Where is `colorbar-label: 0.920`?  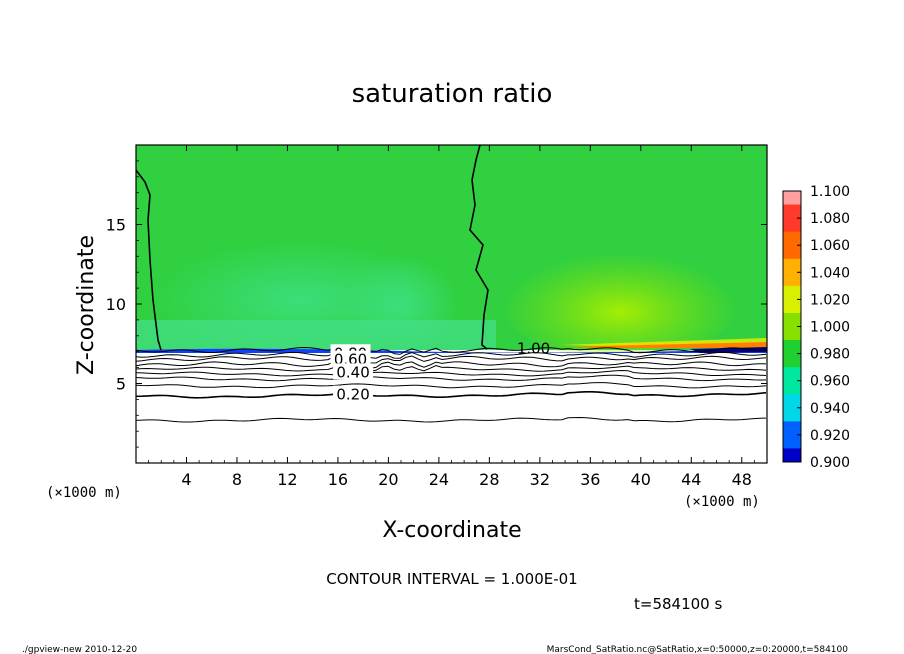 colorbar-label: 0.920 is located at coordinates (830, 436).